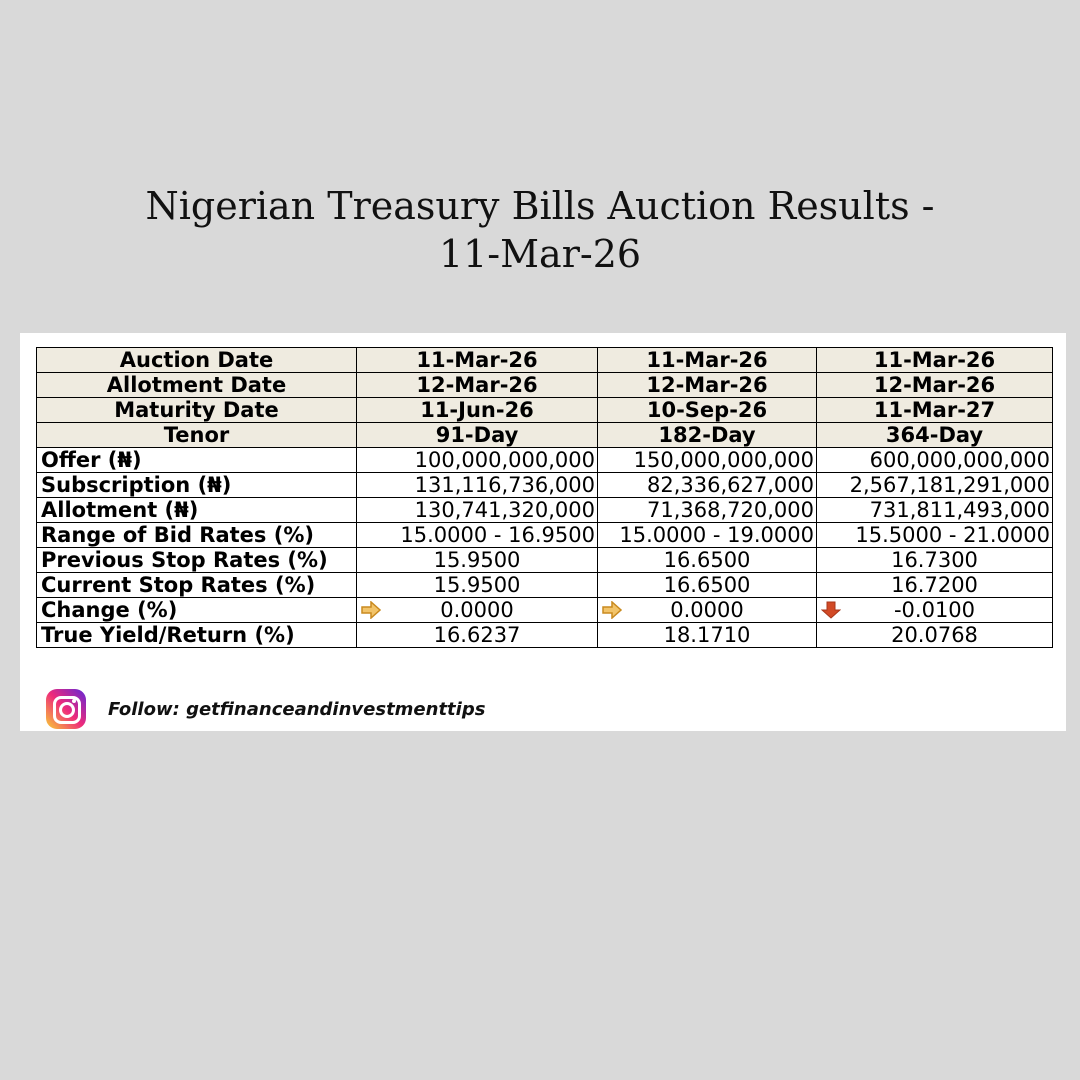 The width and height of the screenshot is (1080, 1080). I want to click on table-cell: 15.0000 - 19.0000, so click(707, 535).